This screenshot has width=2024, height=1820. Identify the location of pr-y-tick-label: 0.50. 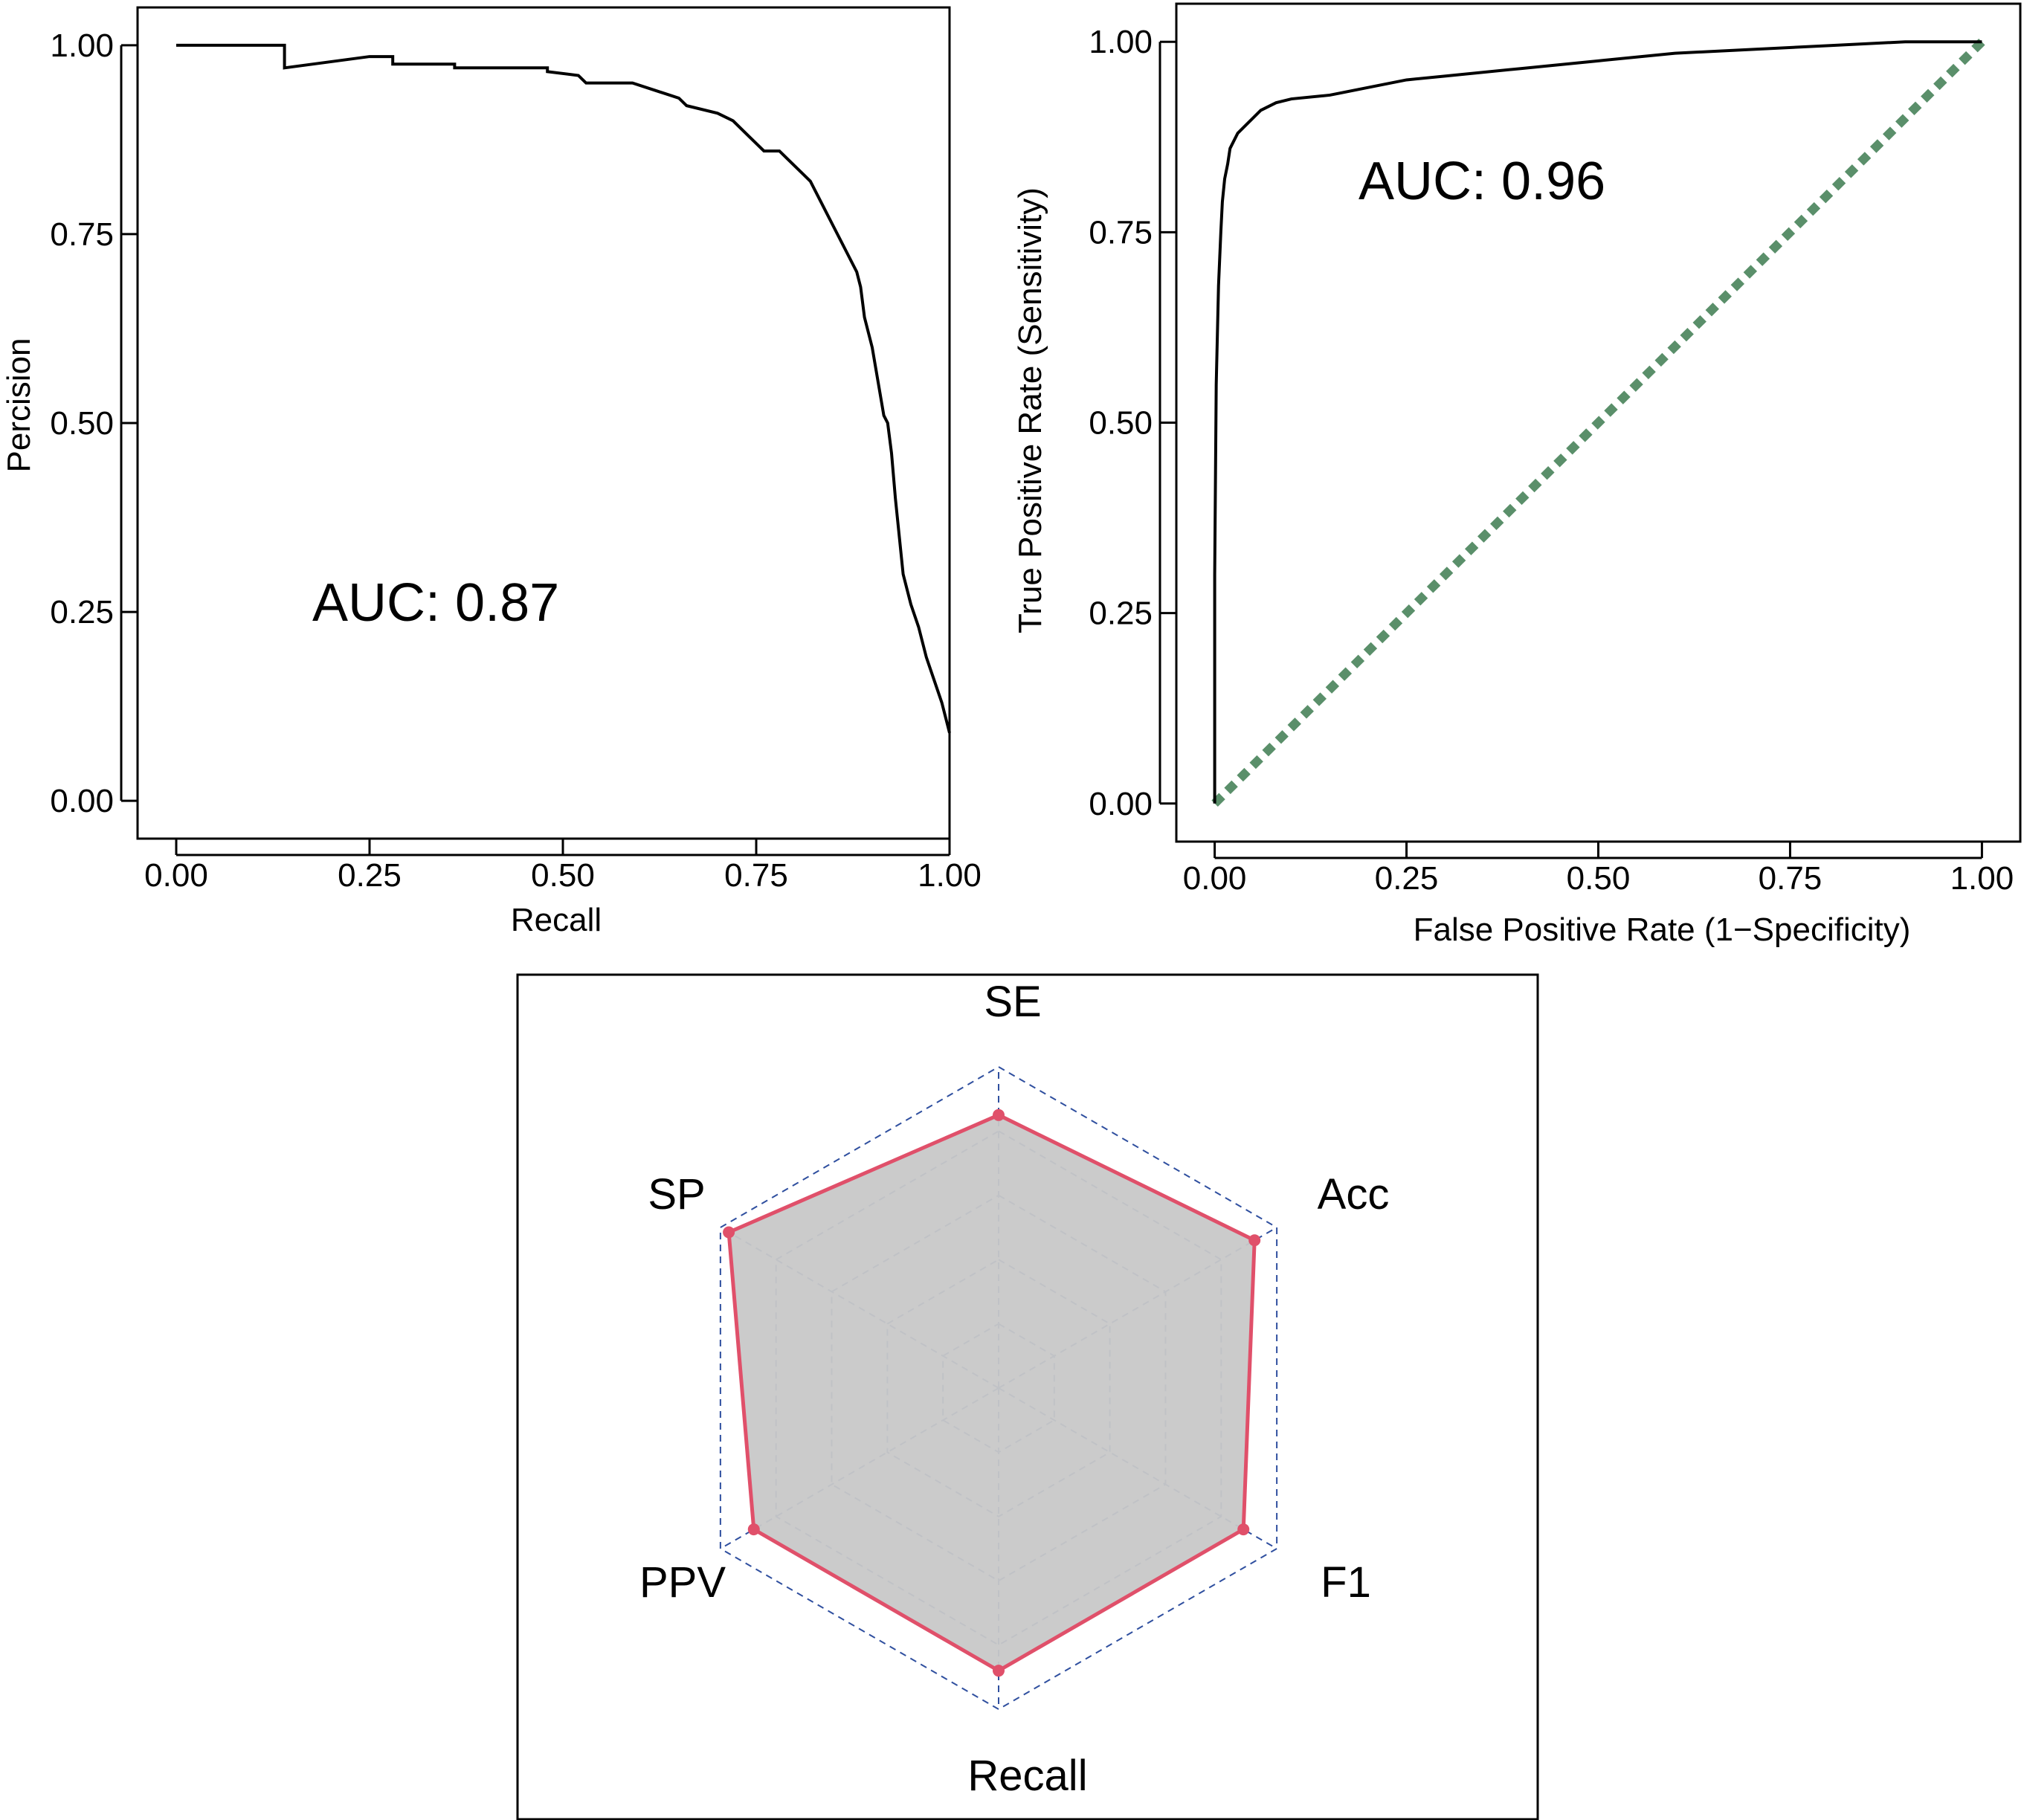
(82, 424).